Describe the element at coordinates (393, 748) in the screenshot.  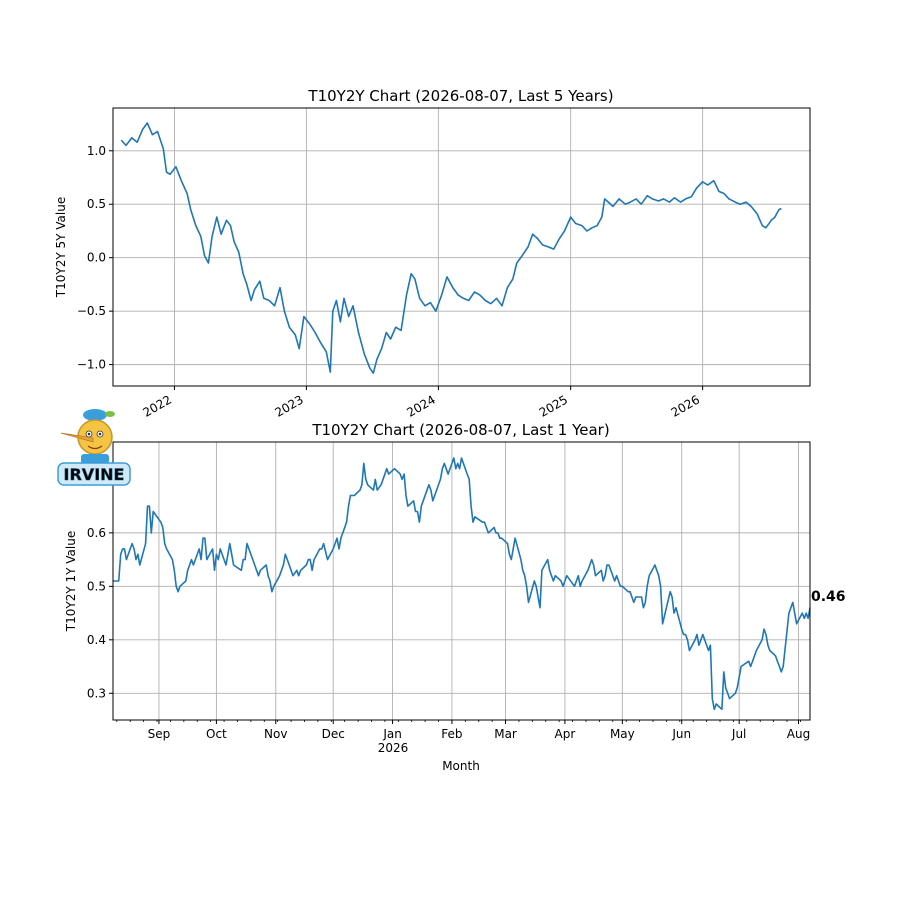
I see `chart-1y-year-label: 2026` at that location.